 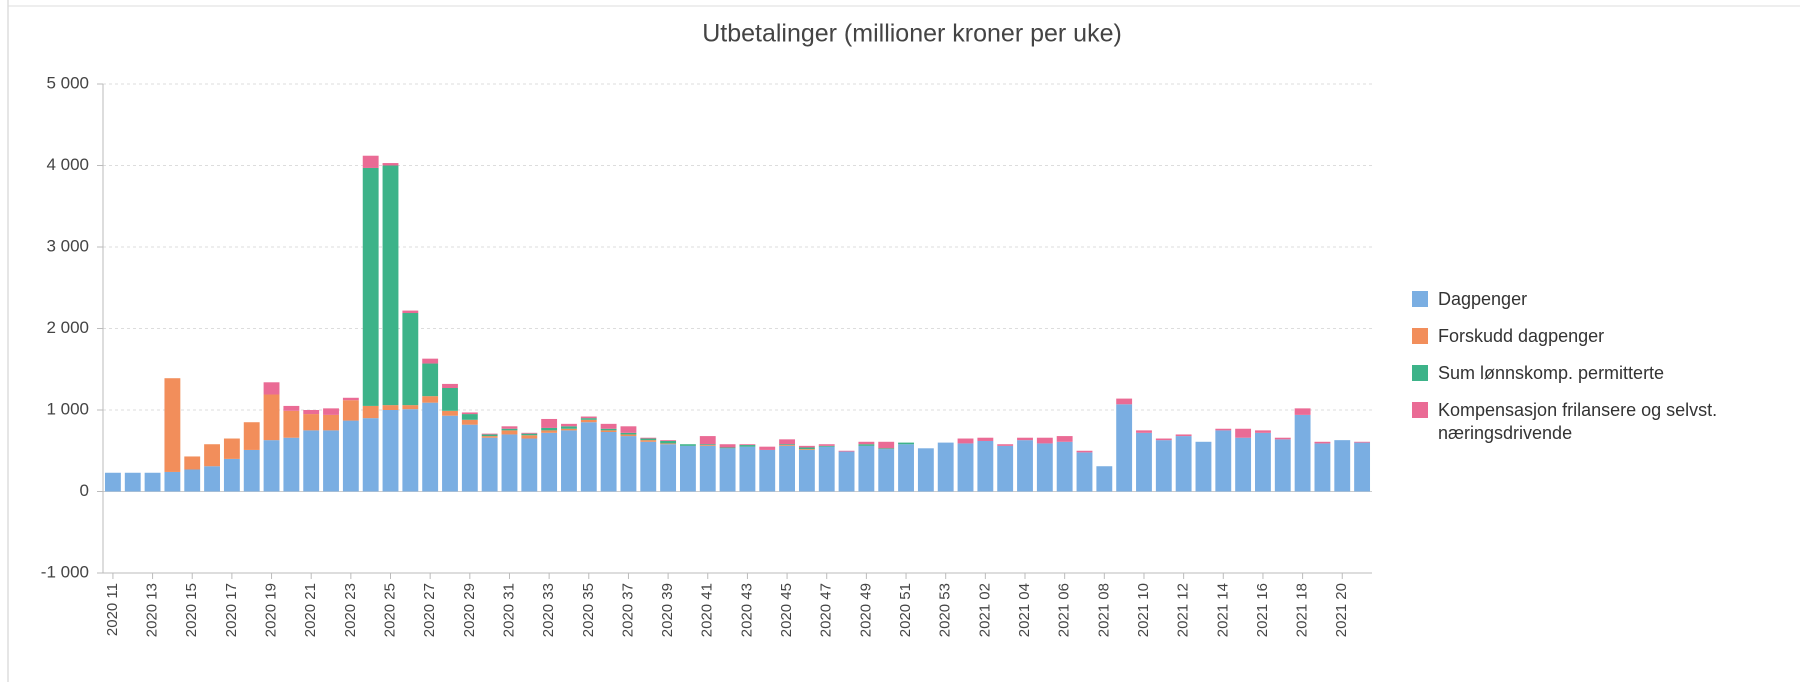 I want to click on x-tick-label: 2020 27, so click(x=429, y=610).